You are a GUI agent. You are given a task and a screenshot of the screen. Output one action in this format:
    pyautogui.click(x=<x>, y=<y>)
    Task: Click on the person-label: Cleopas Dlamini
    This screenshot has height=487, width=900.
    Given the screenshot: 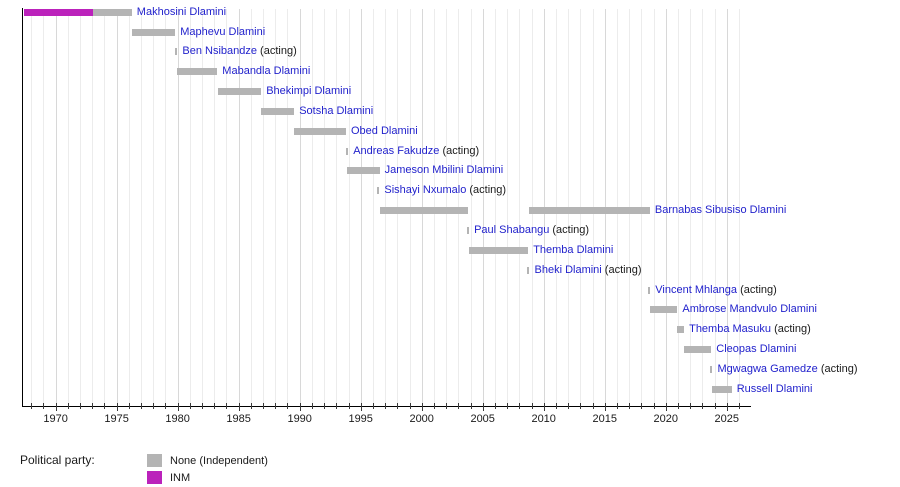 What is the action you would take?
    pyautogui.click(x=756, y=349)
    